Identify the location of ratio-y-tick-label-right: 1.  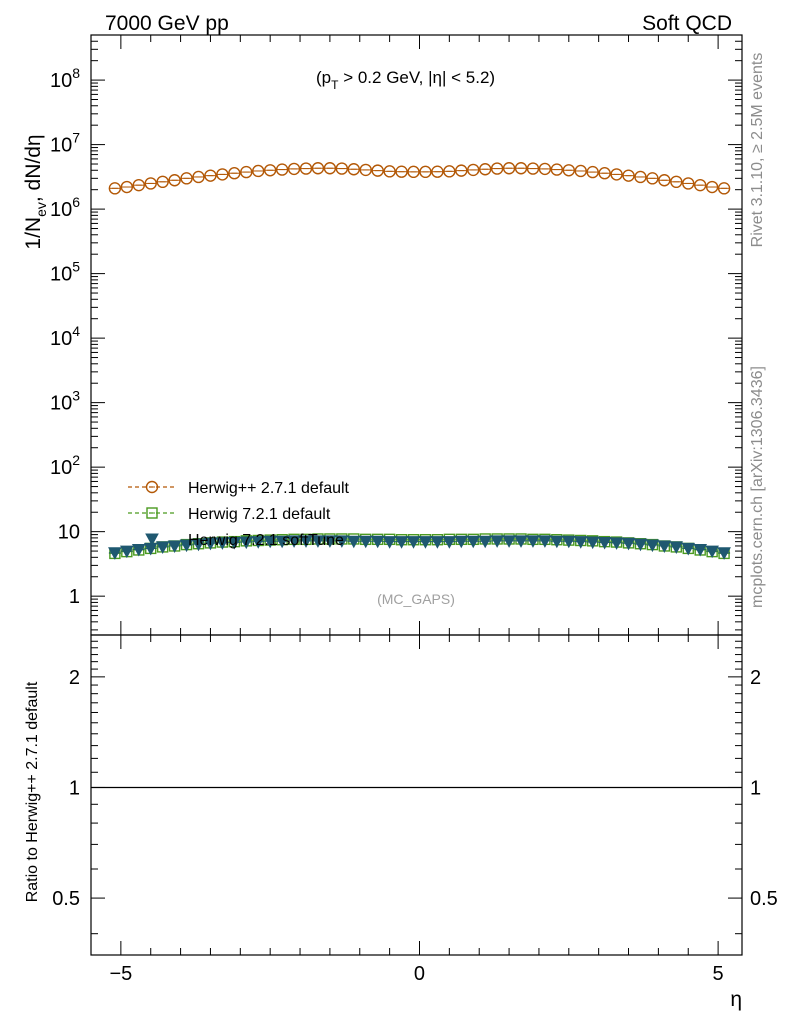
(755, 788).